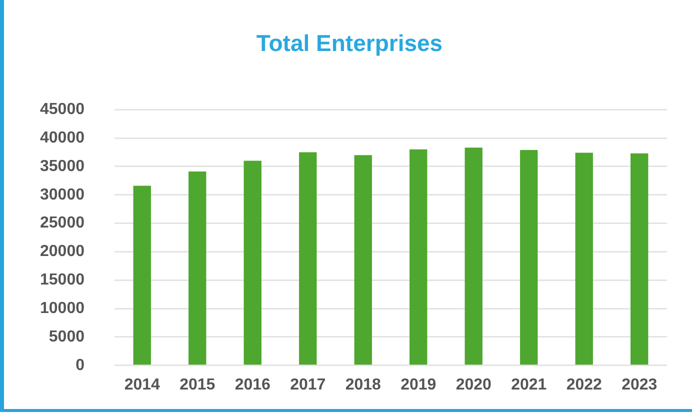 The height and width of the screenshot is (419, 699). I want to click on y-tick-label: 45000, so click(62, 109).